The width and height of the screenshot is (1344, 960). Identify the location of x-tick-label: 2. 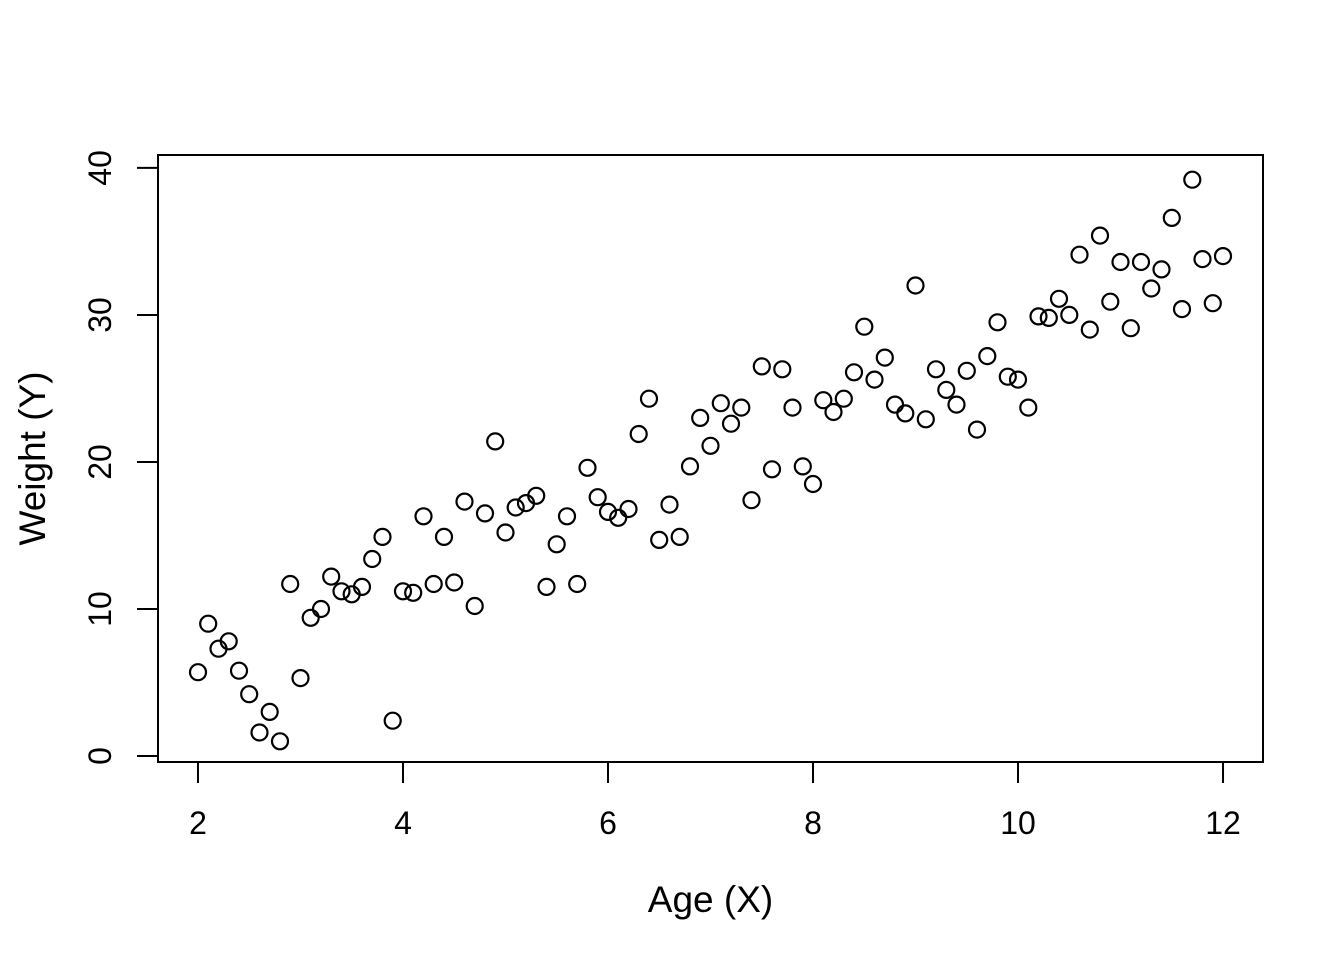
(198, 823).